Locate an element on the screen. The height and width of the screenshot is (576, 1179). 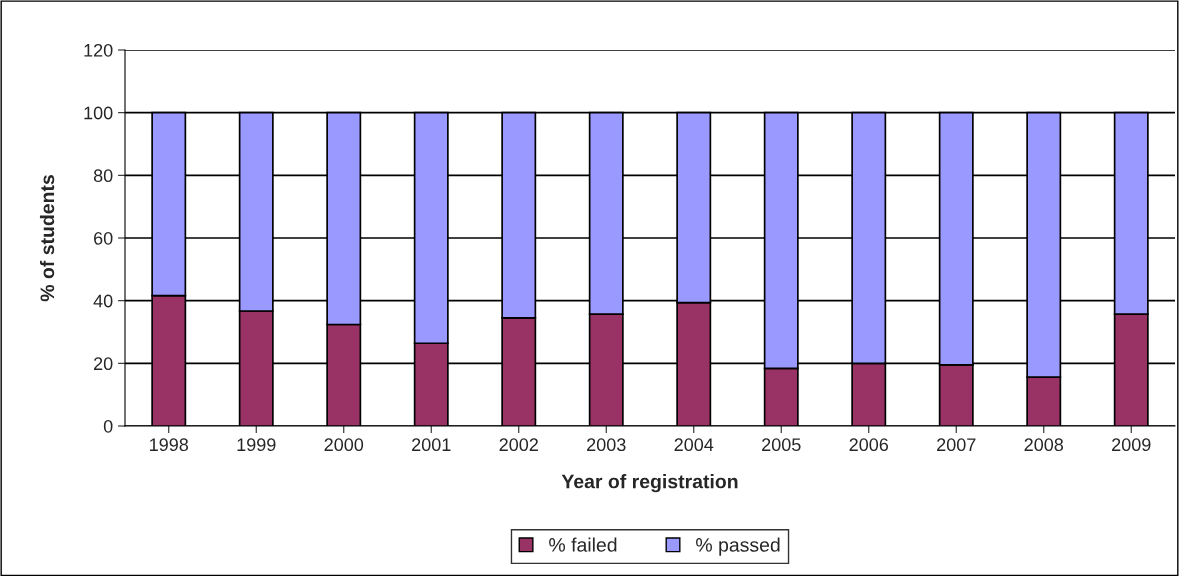
x-tick-label: 1998 is located at coordinates (169, 445).